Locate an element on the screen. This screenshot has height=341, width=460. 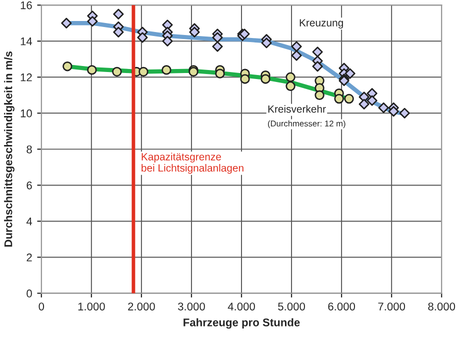
x-tick-label: 1.000 is located at coordinates (91, 306).